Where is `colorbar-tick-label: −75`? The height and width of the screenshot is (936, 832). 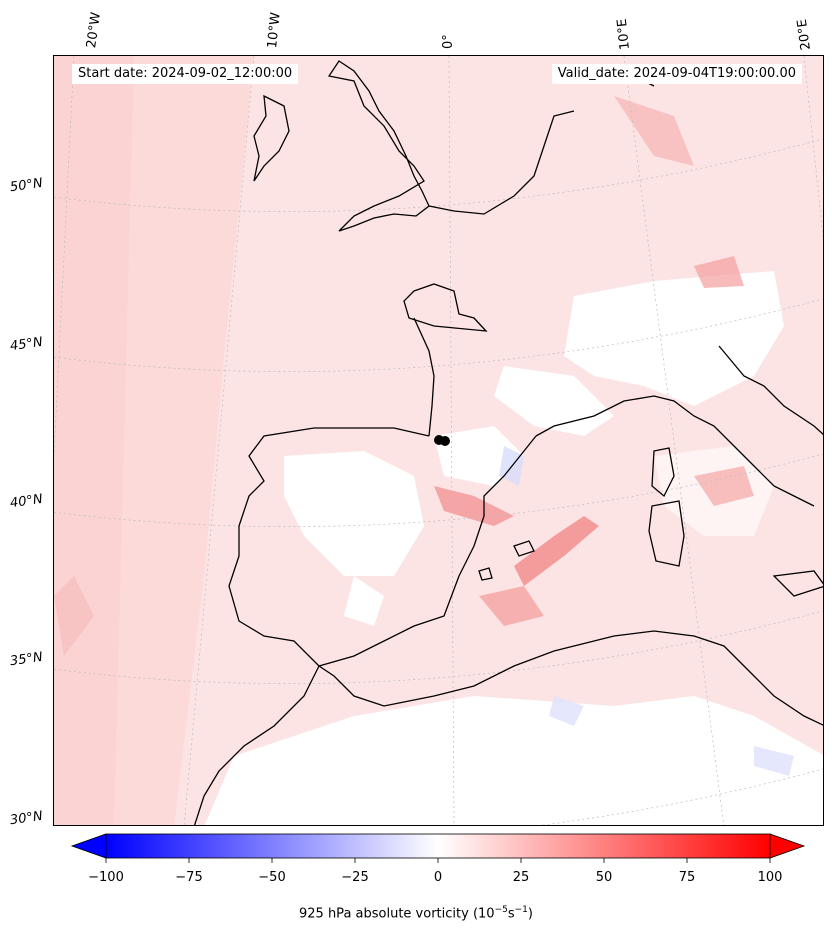
colorbar-tick-label: −75 is located at coordinates (189, 877).